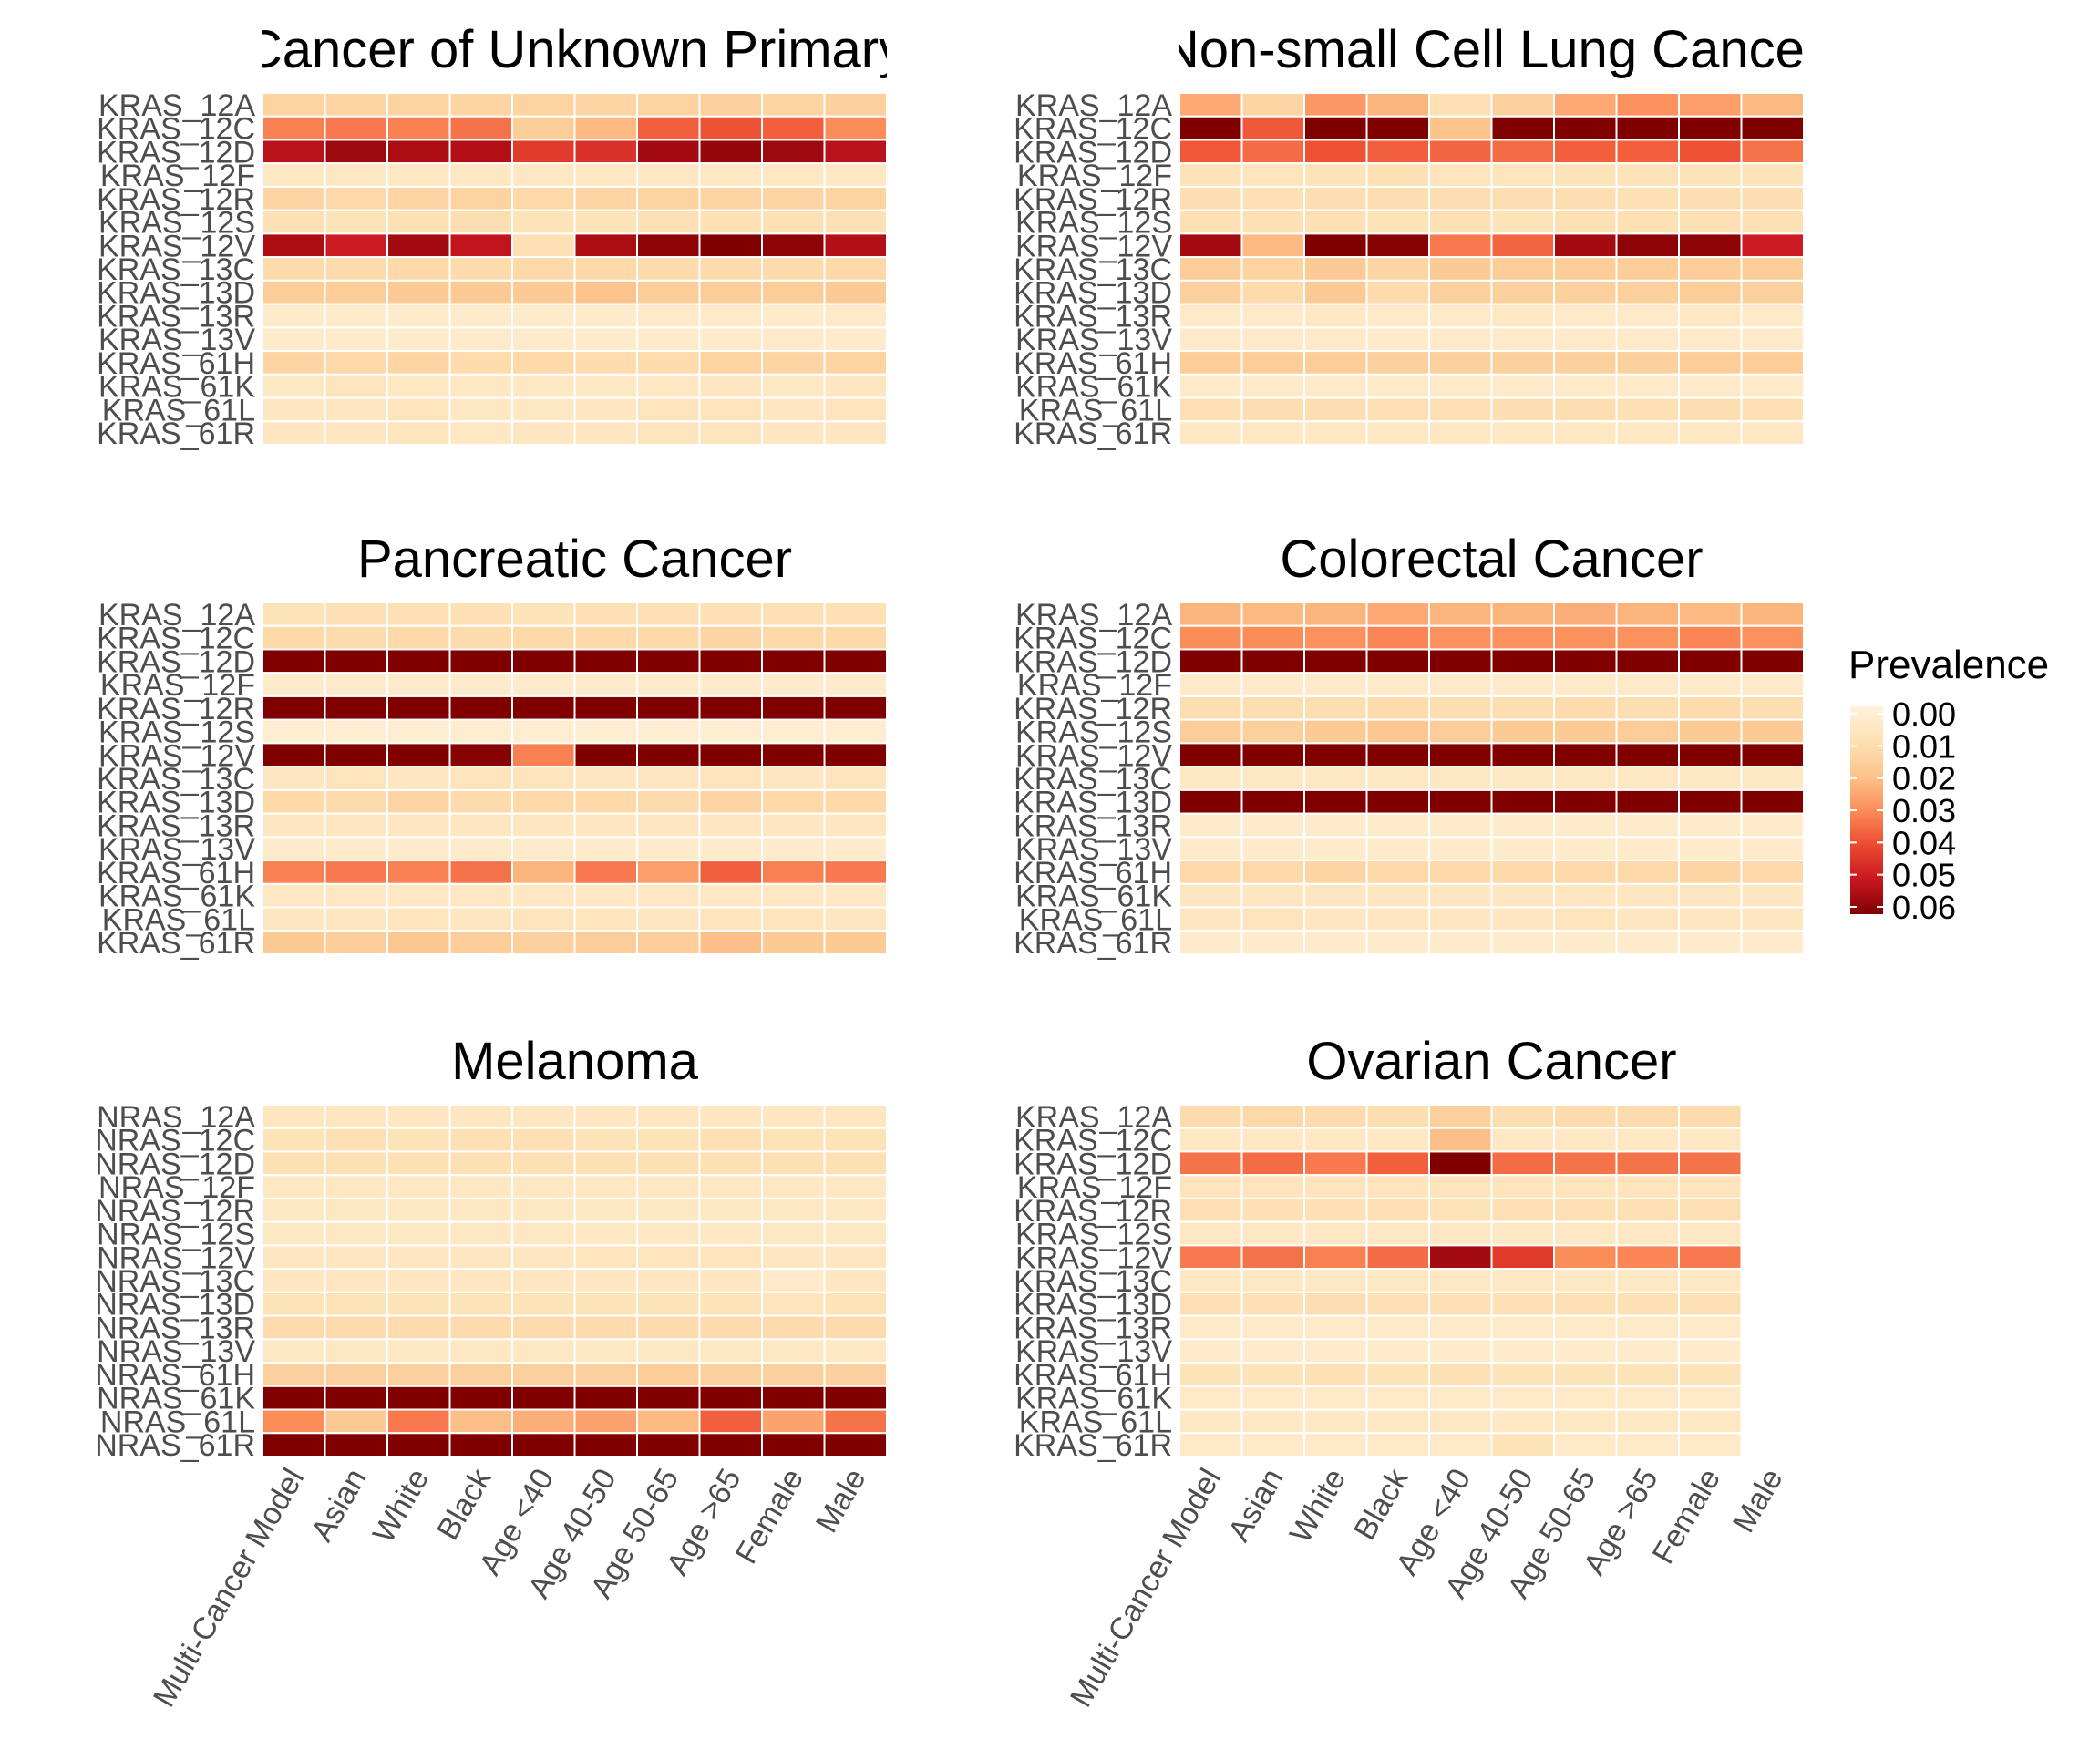  I want to click on column-label: Multi-Cancer Model, so click(229, 1588).